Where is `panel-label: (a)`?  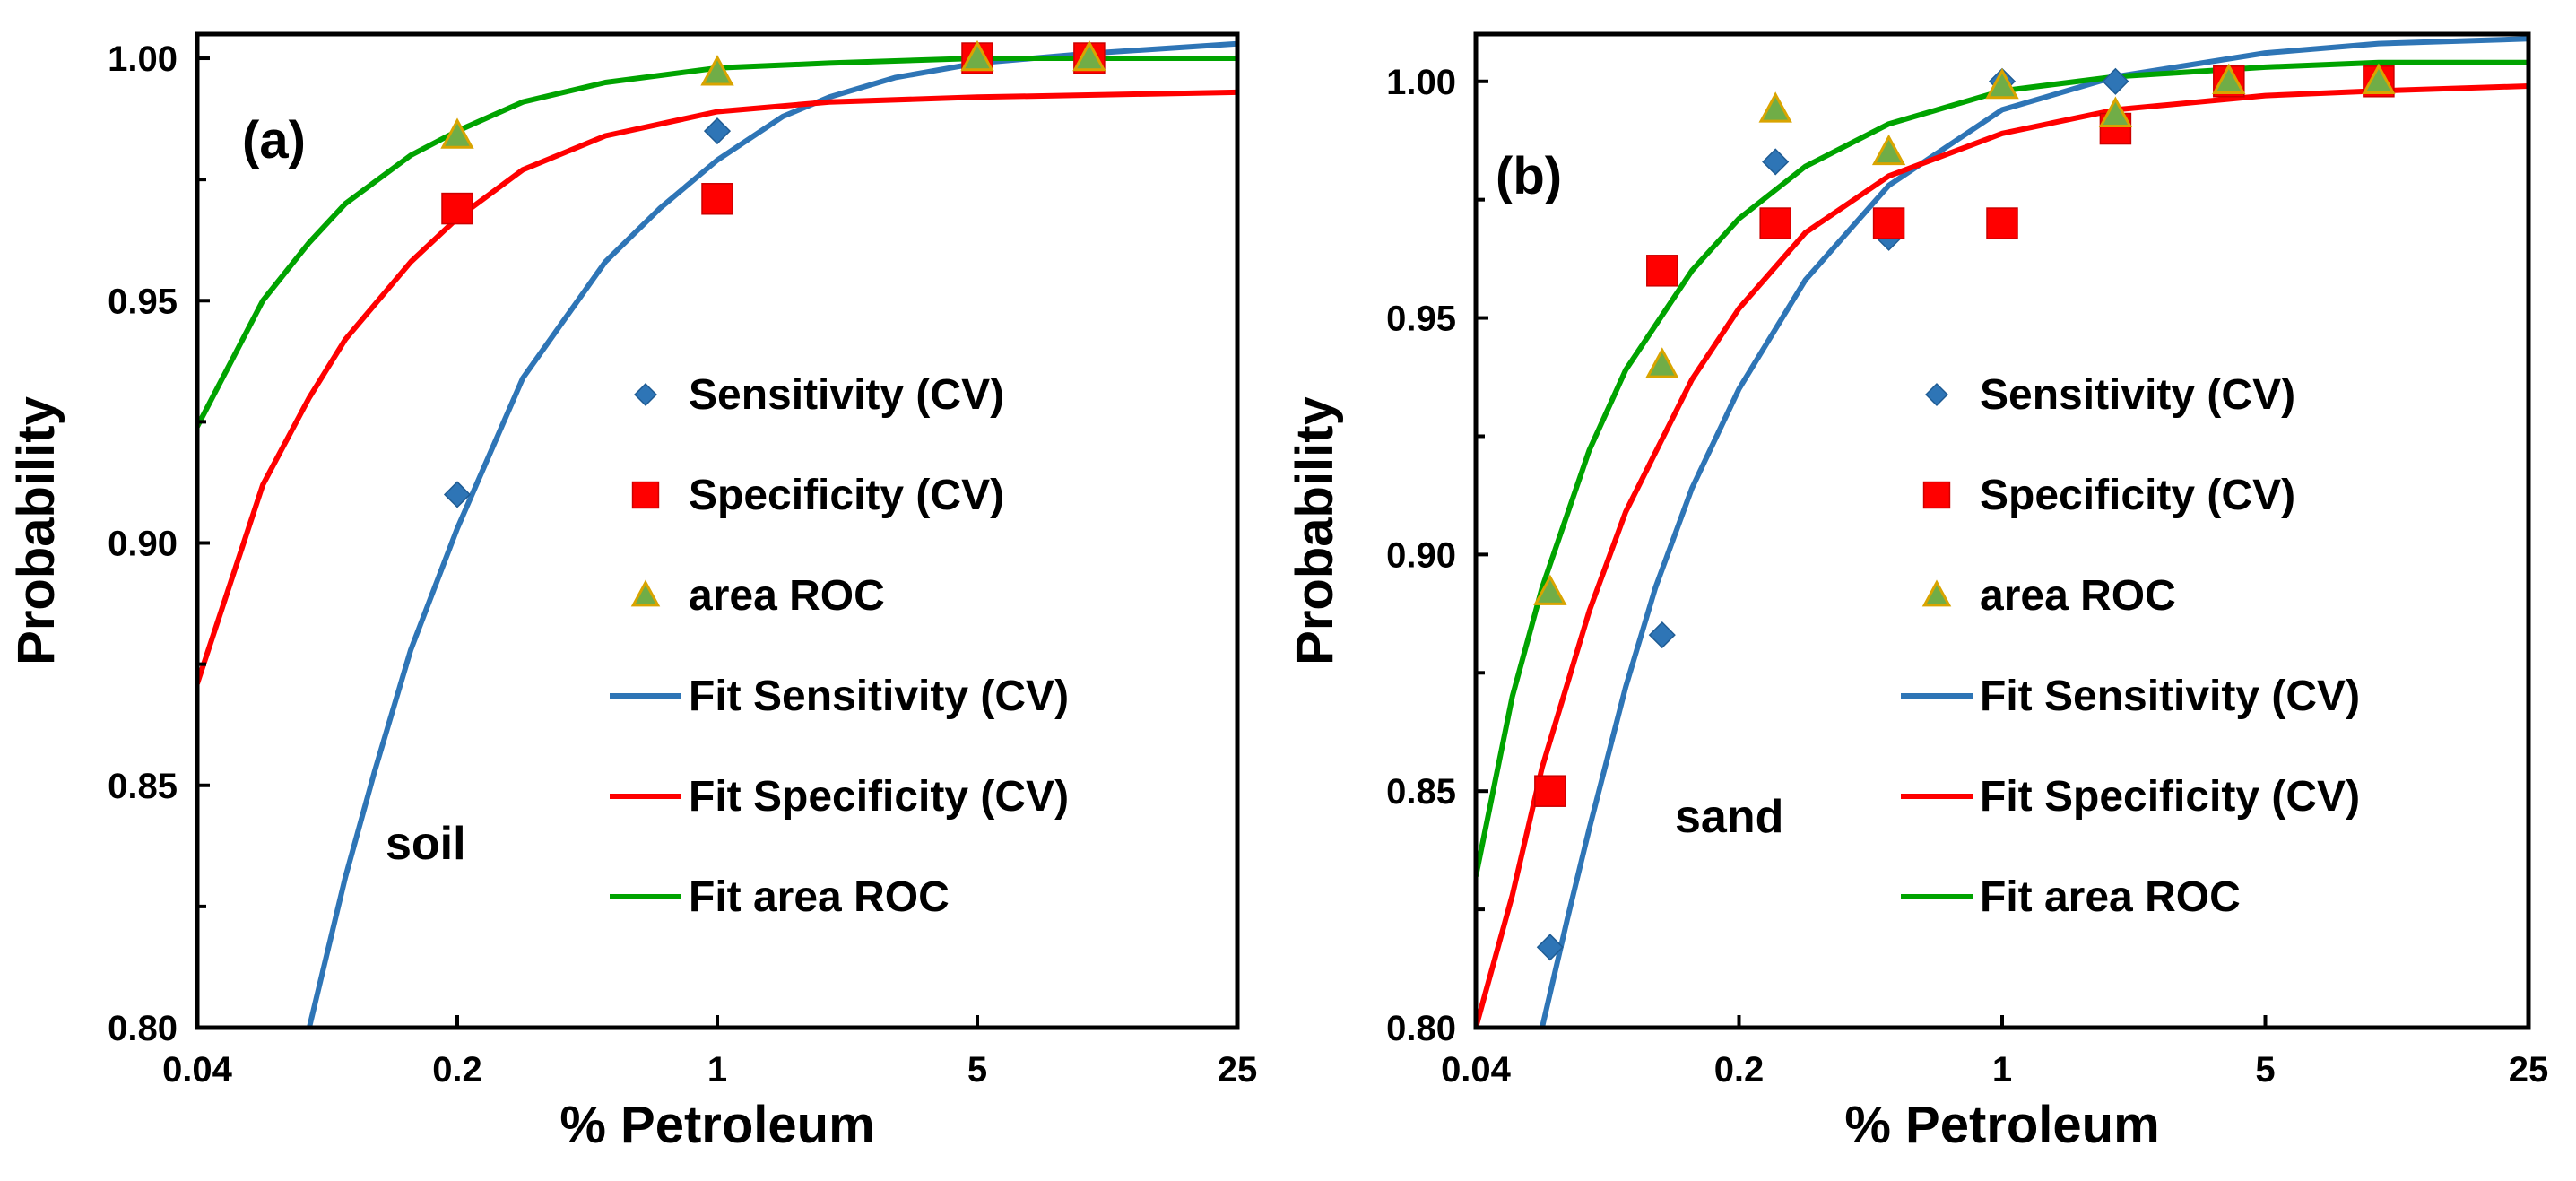 panel-label: (a) is located at coordinates (274, 140).